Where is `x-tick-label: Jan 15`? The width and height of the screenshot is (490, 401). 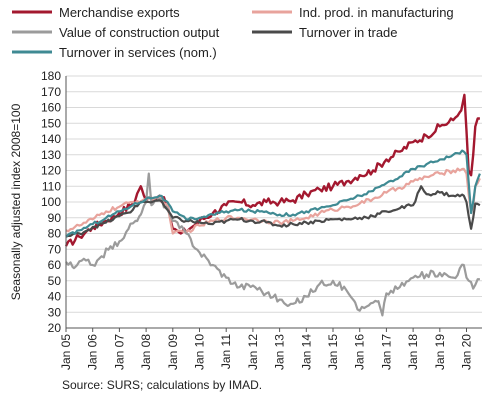
x-tick-label: Jan 15 is located at coordinates (333, 352).